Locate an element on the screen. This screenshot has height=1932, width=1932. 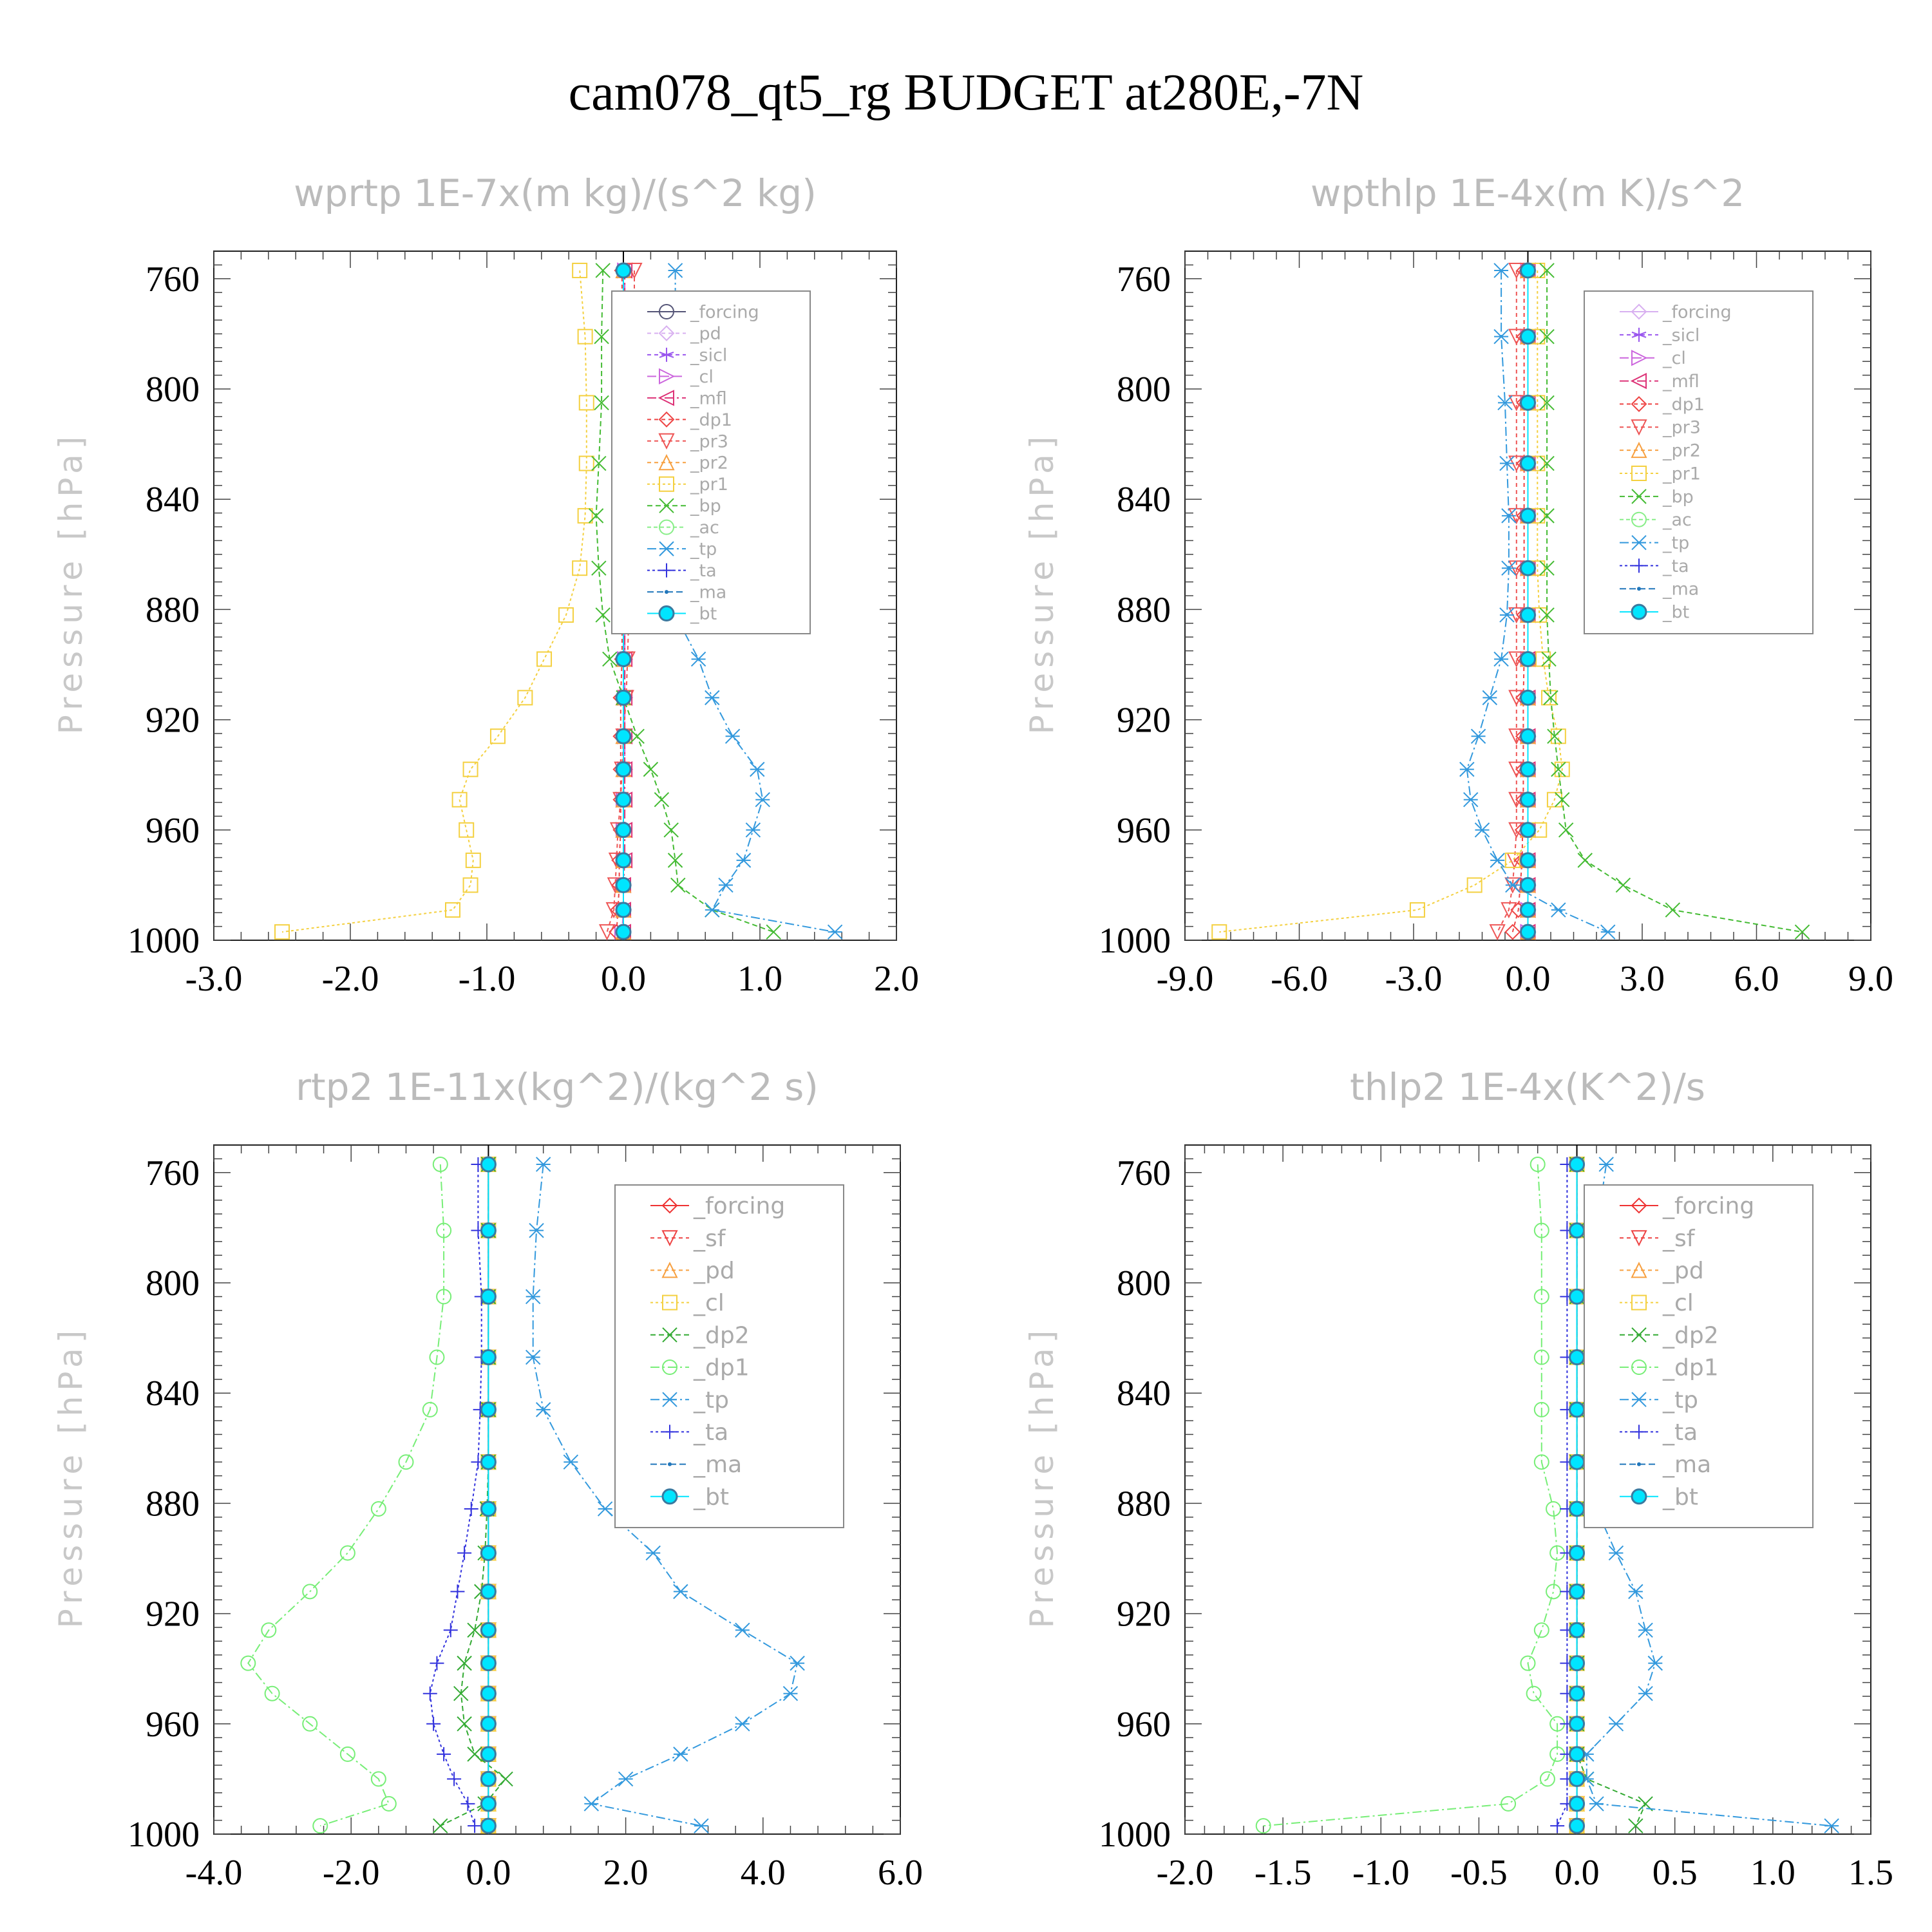
legend-item: _ta is located at coordinates (682, 571).